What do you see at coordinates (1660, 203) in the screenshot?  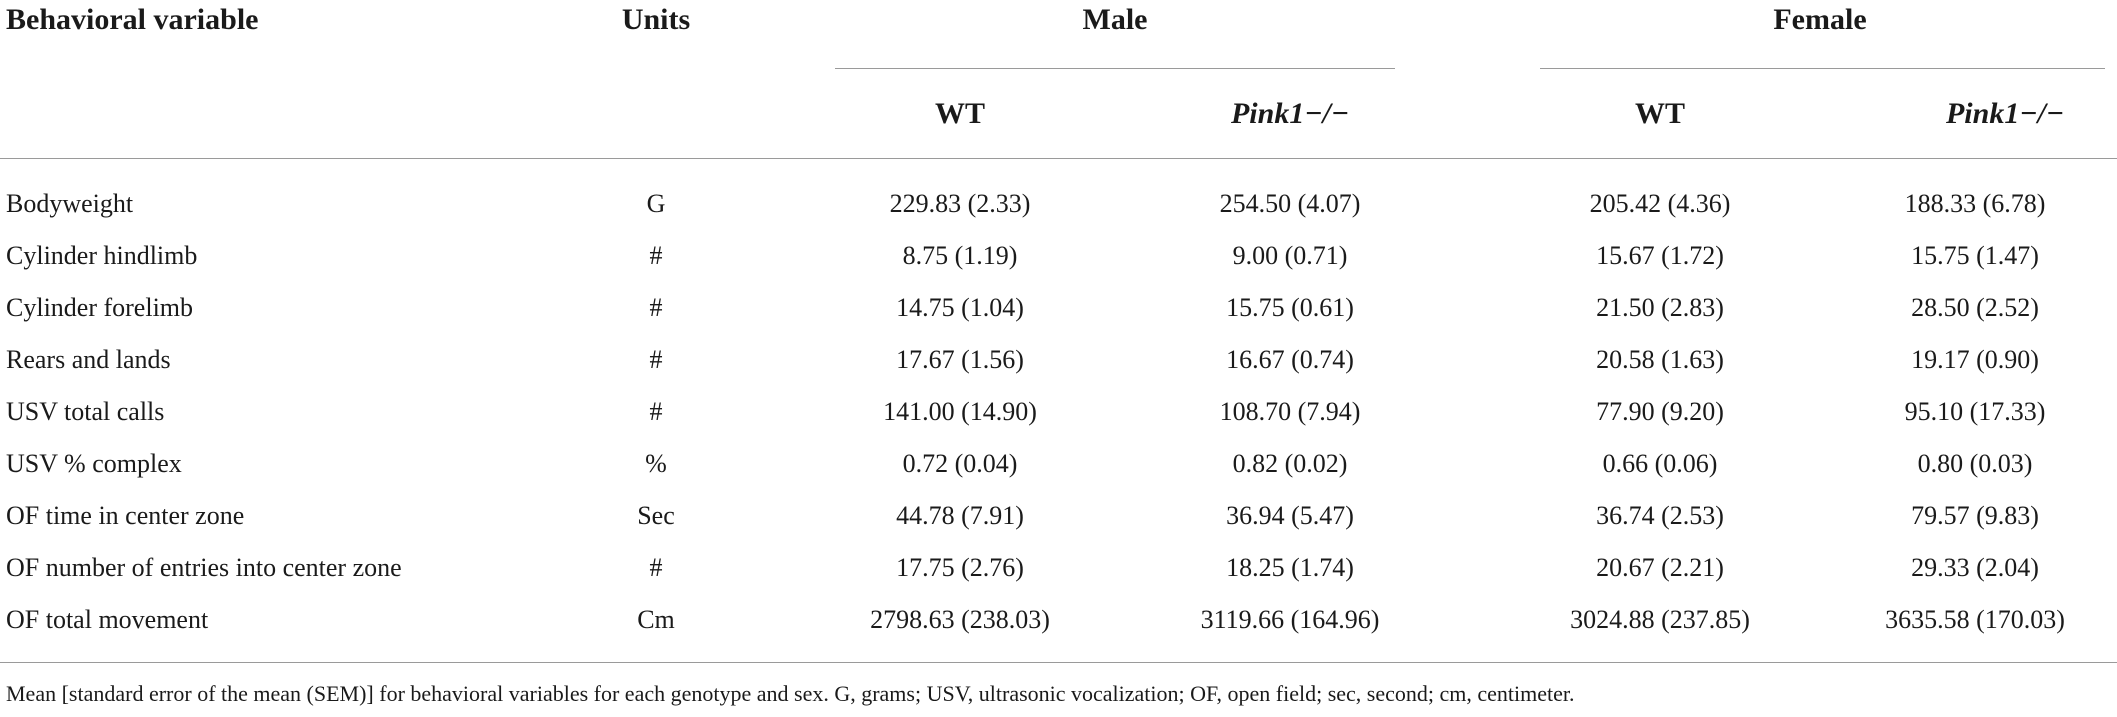 I see `cell-female-wt: 205.42 (4.36)` at bounding box center [1660, 203].